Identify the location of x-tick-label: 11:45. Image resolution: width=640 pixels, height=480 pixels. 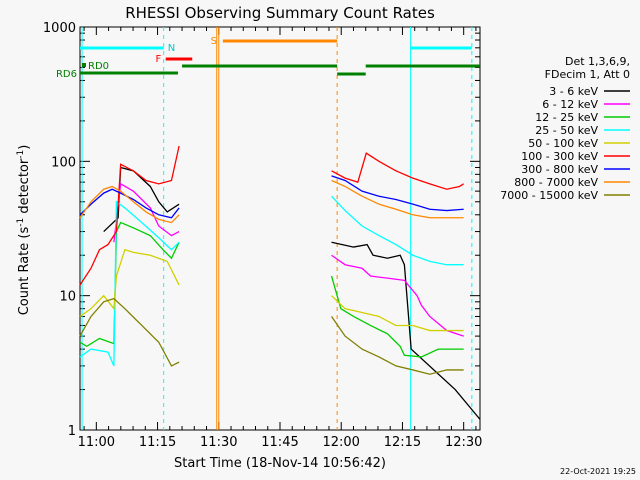
(279, 442).